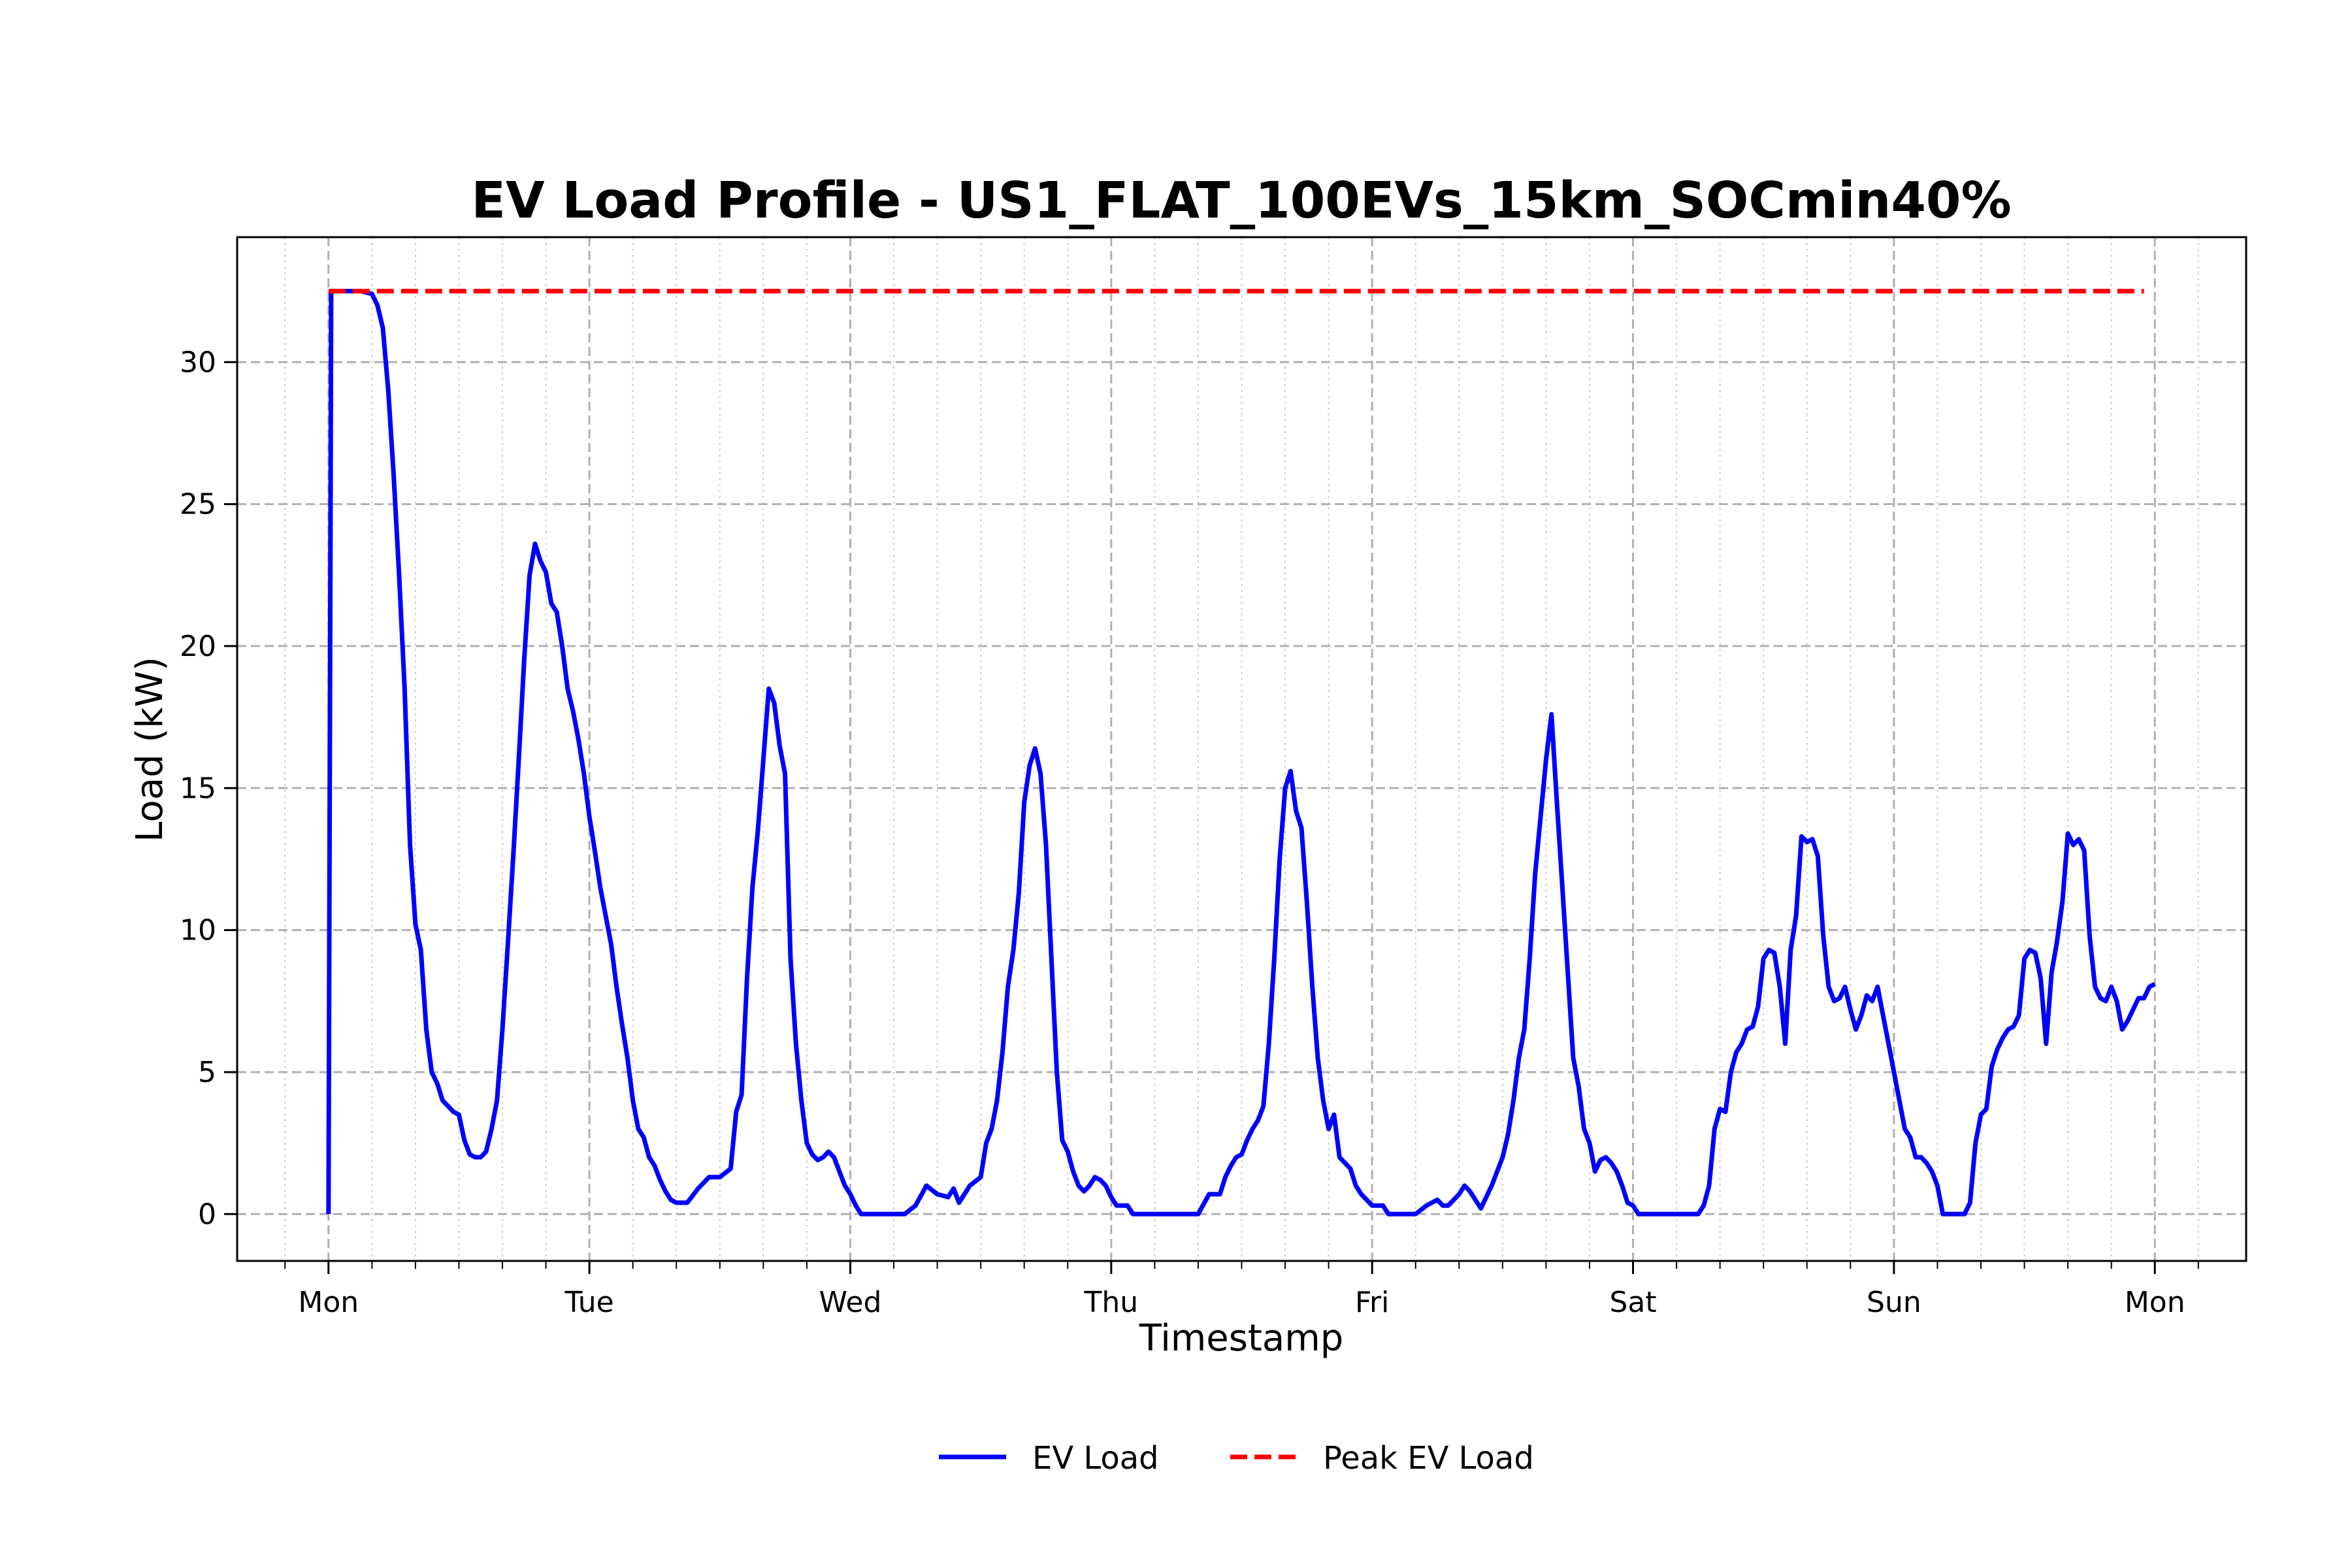 This screenshot has height=1568, width=2352. I want to click on y-tick-label: 20, so click(198, 646).